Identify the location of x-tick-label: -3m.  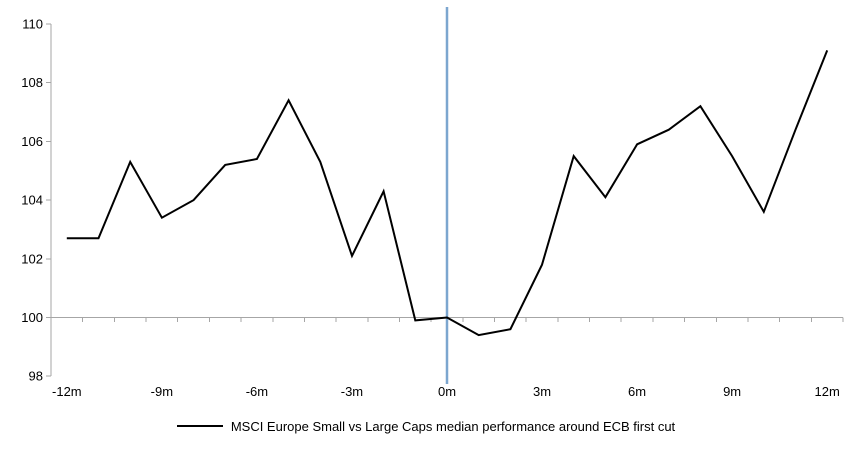
(352, 391).